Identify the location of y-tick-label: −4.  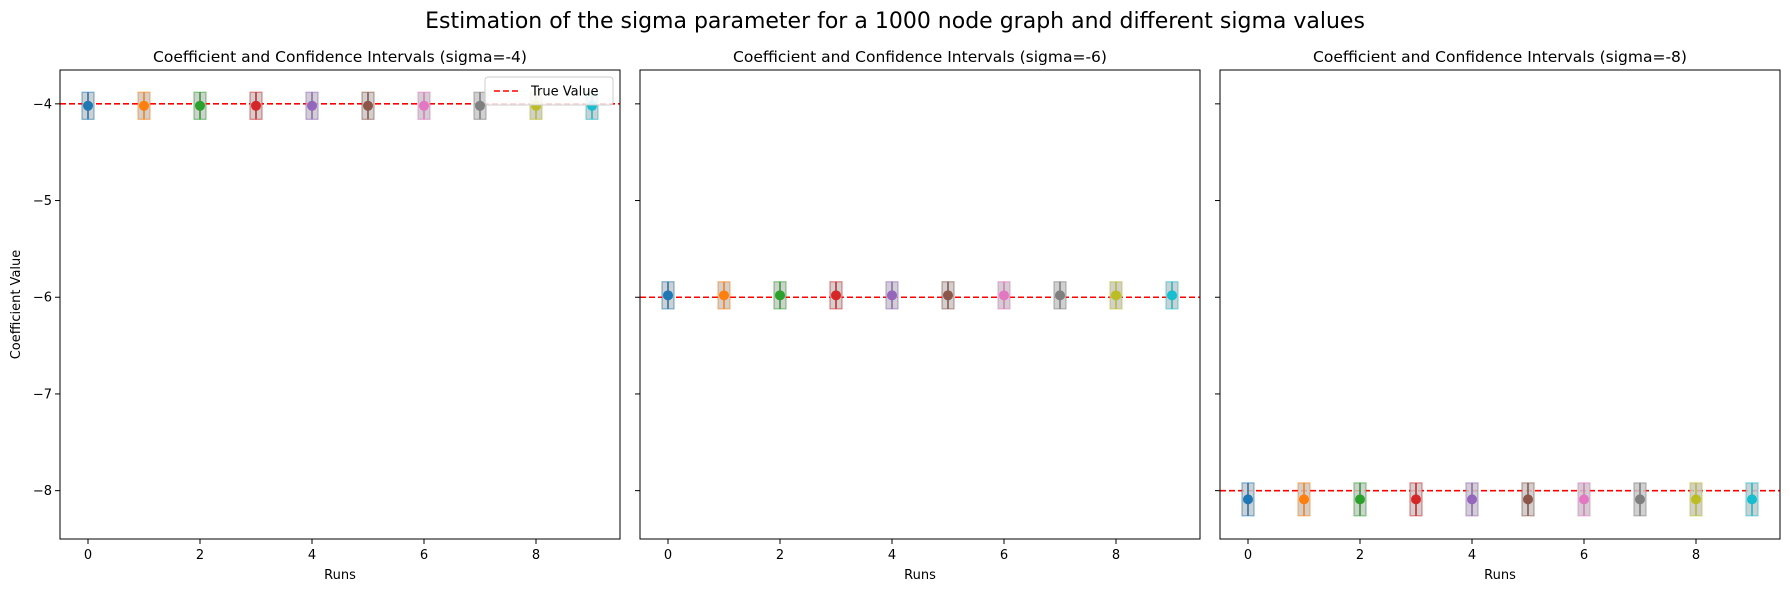
(42, 104).